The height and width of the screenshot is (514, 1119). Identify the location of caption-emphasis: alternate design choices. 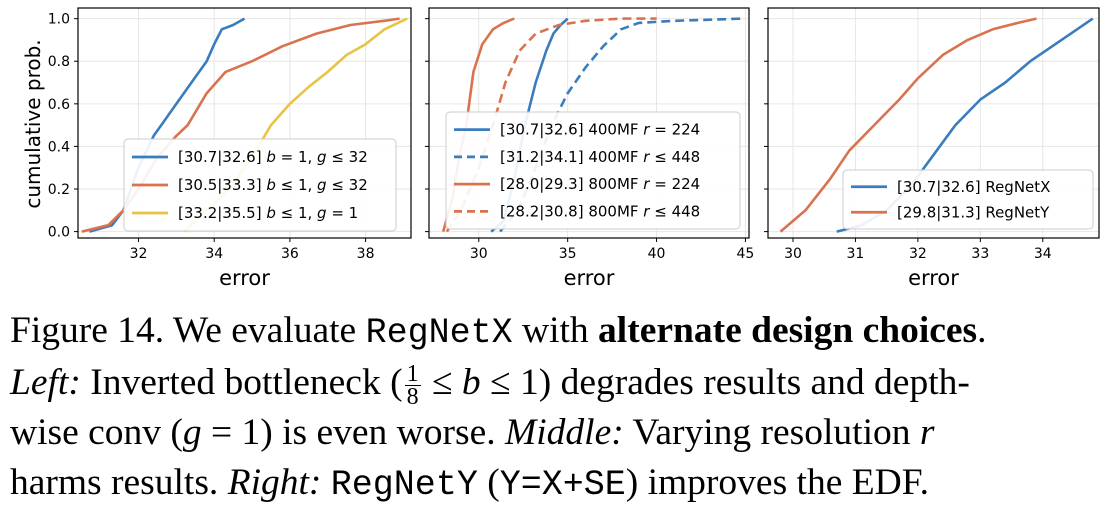
(788, 330).